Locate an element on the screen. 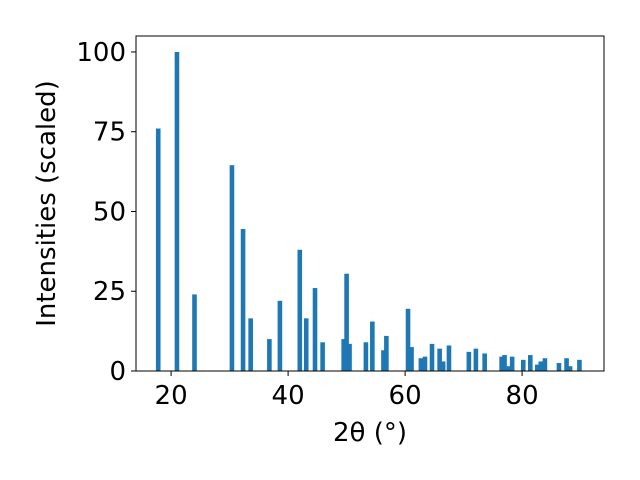 This screenshot has height=480, width=640. y-axis-label: Intensities (scaled) is located at coordinates (47, 203).